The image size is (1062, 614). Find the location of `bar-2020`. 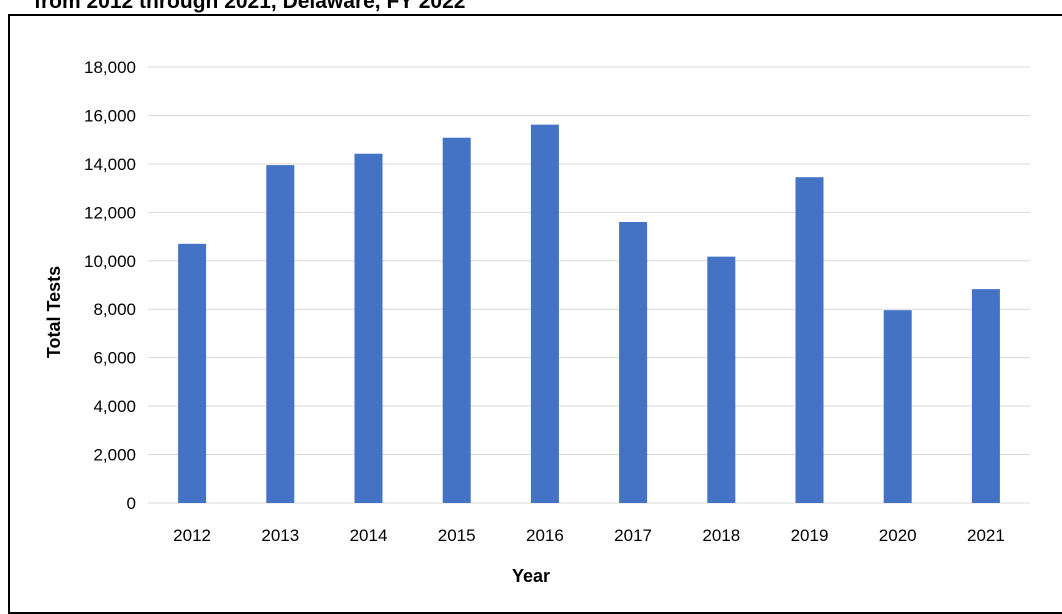

bar-2020 is located at coordinates (897, 406).